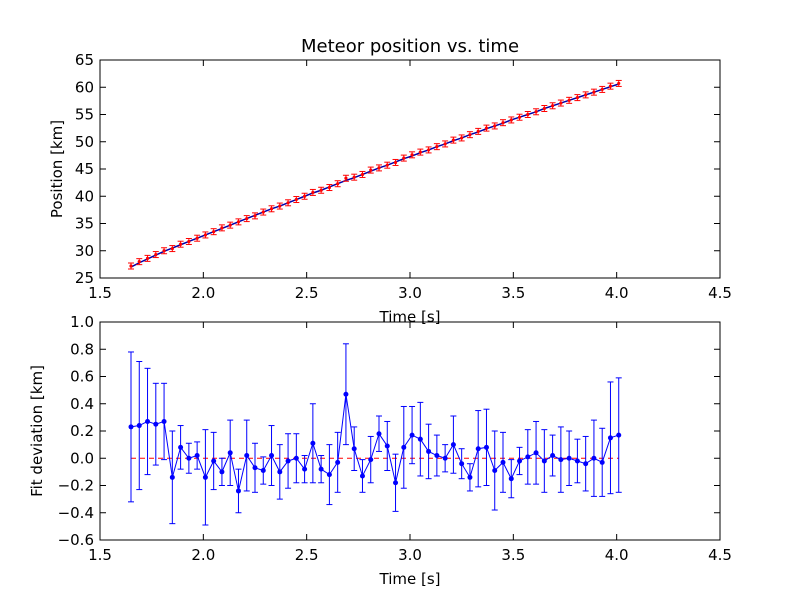 The height and width of the screenshot is (600, 800). I want to click on y-axis-label: Position [km], so click(57, 169).